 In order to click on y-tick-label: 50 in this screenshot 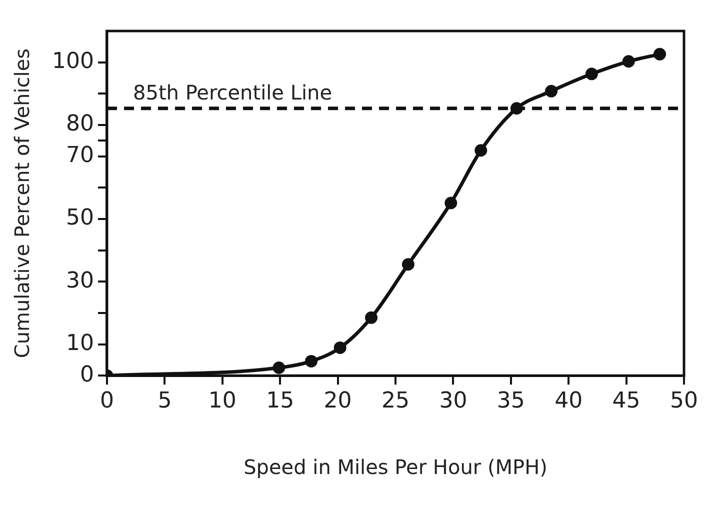, I will do `click(80, 218)`.